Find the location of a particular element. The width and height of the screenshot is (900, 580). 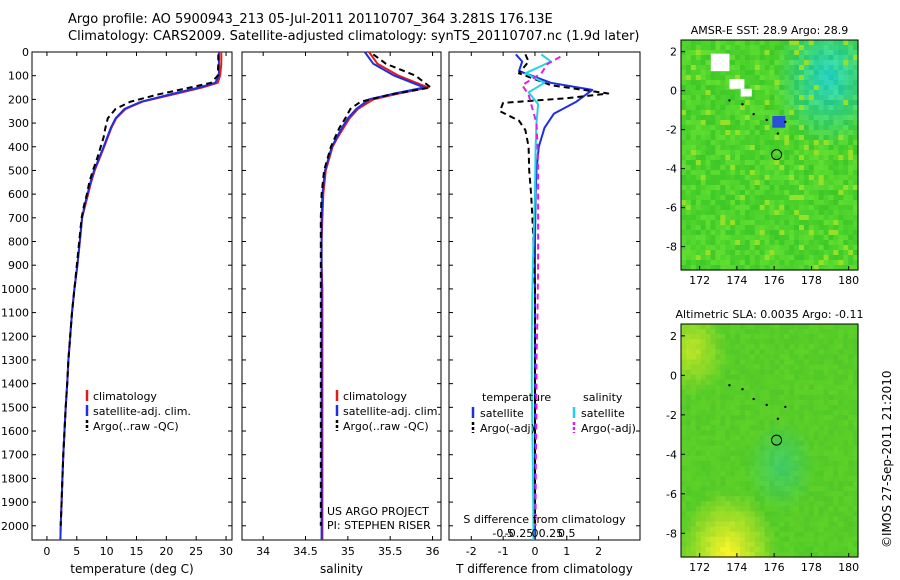

depth-tick-label: 1900 is located at coordinates (15, 502).